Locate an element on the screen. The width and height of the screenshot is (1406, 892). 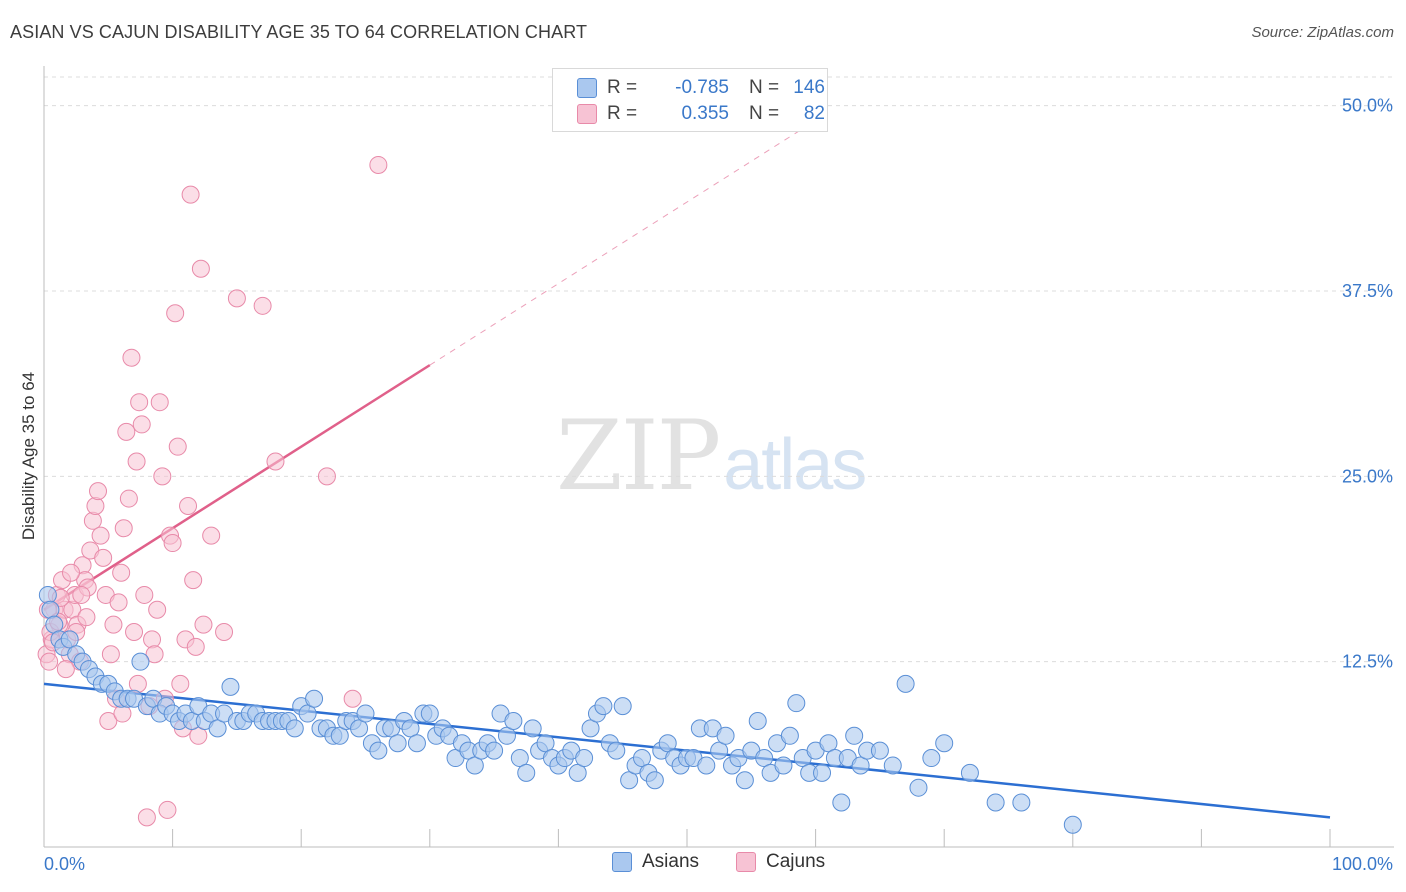
watermark: ZIPatlas is located at coordinates (711, 456).